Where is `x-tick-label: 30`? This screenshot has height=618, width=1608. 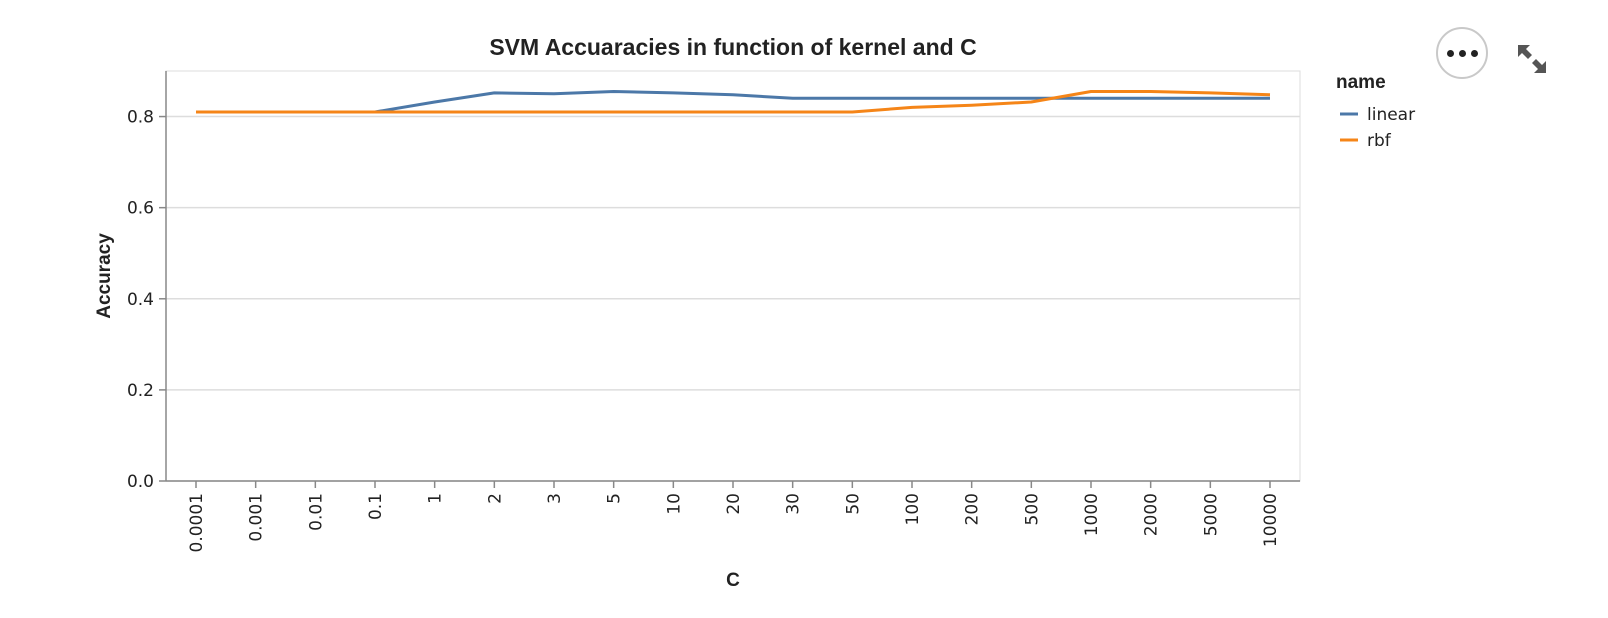
x-tick-label: 30 is located at coordinates (794, 504).